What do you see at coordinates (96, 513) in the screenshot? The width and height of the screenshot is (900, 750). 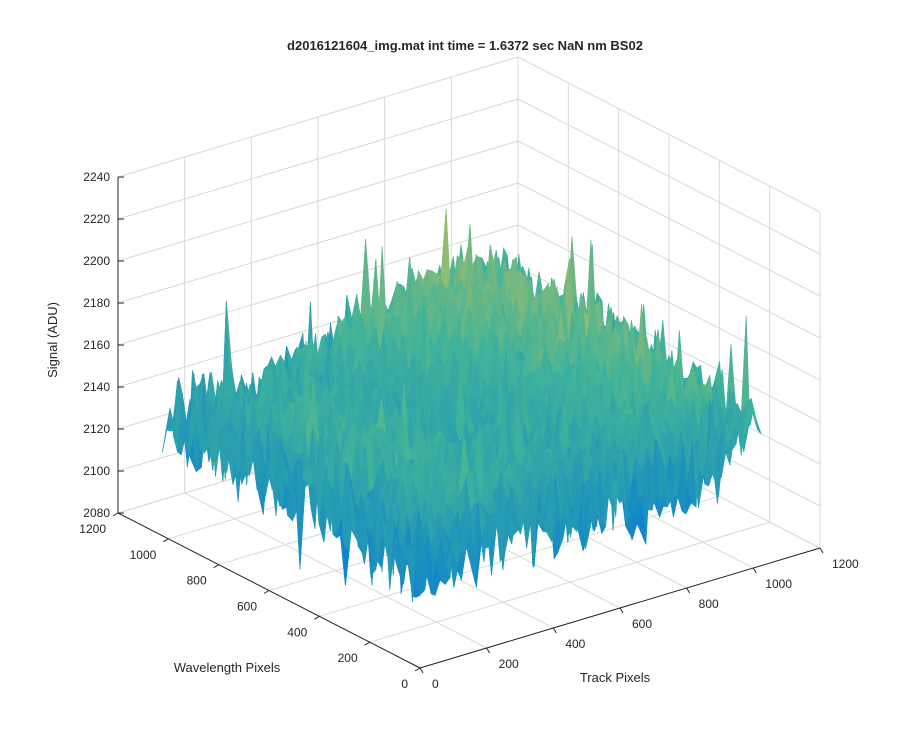 I see `z-tick-label: 2080` at bounding box center [96, 513].